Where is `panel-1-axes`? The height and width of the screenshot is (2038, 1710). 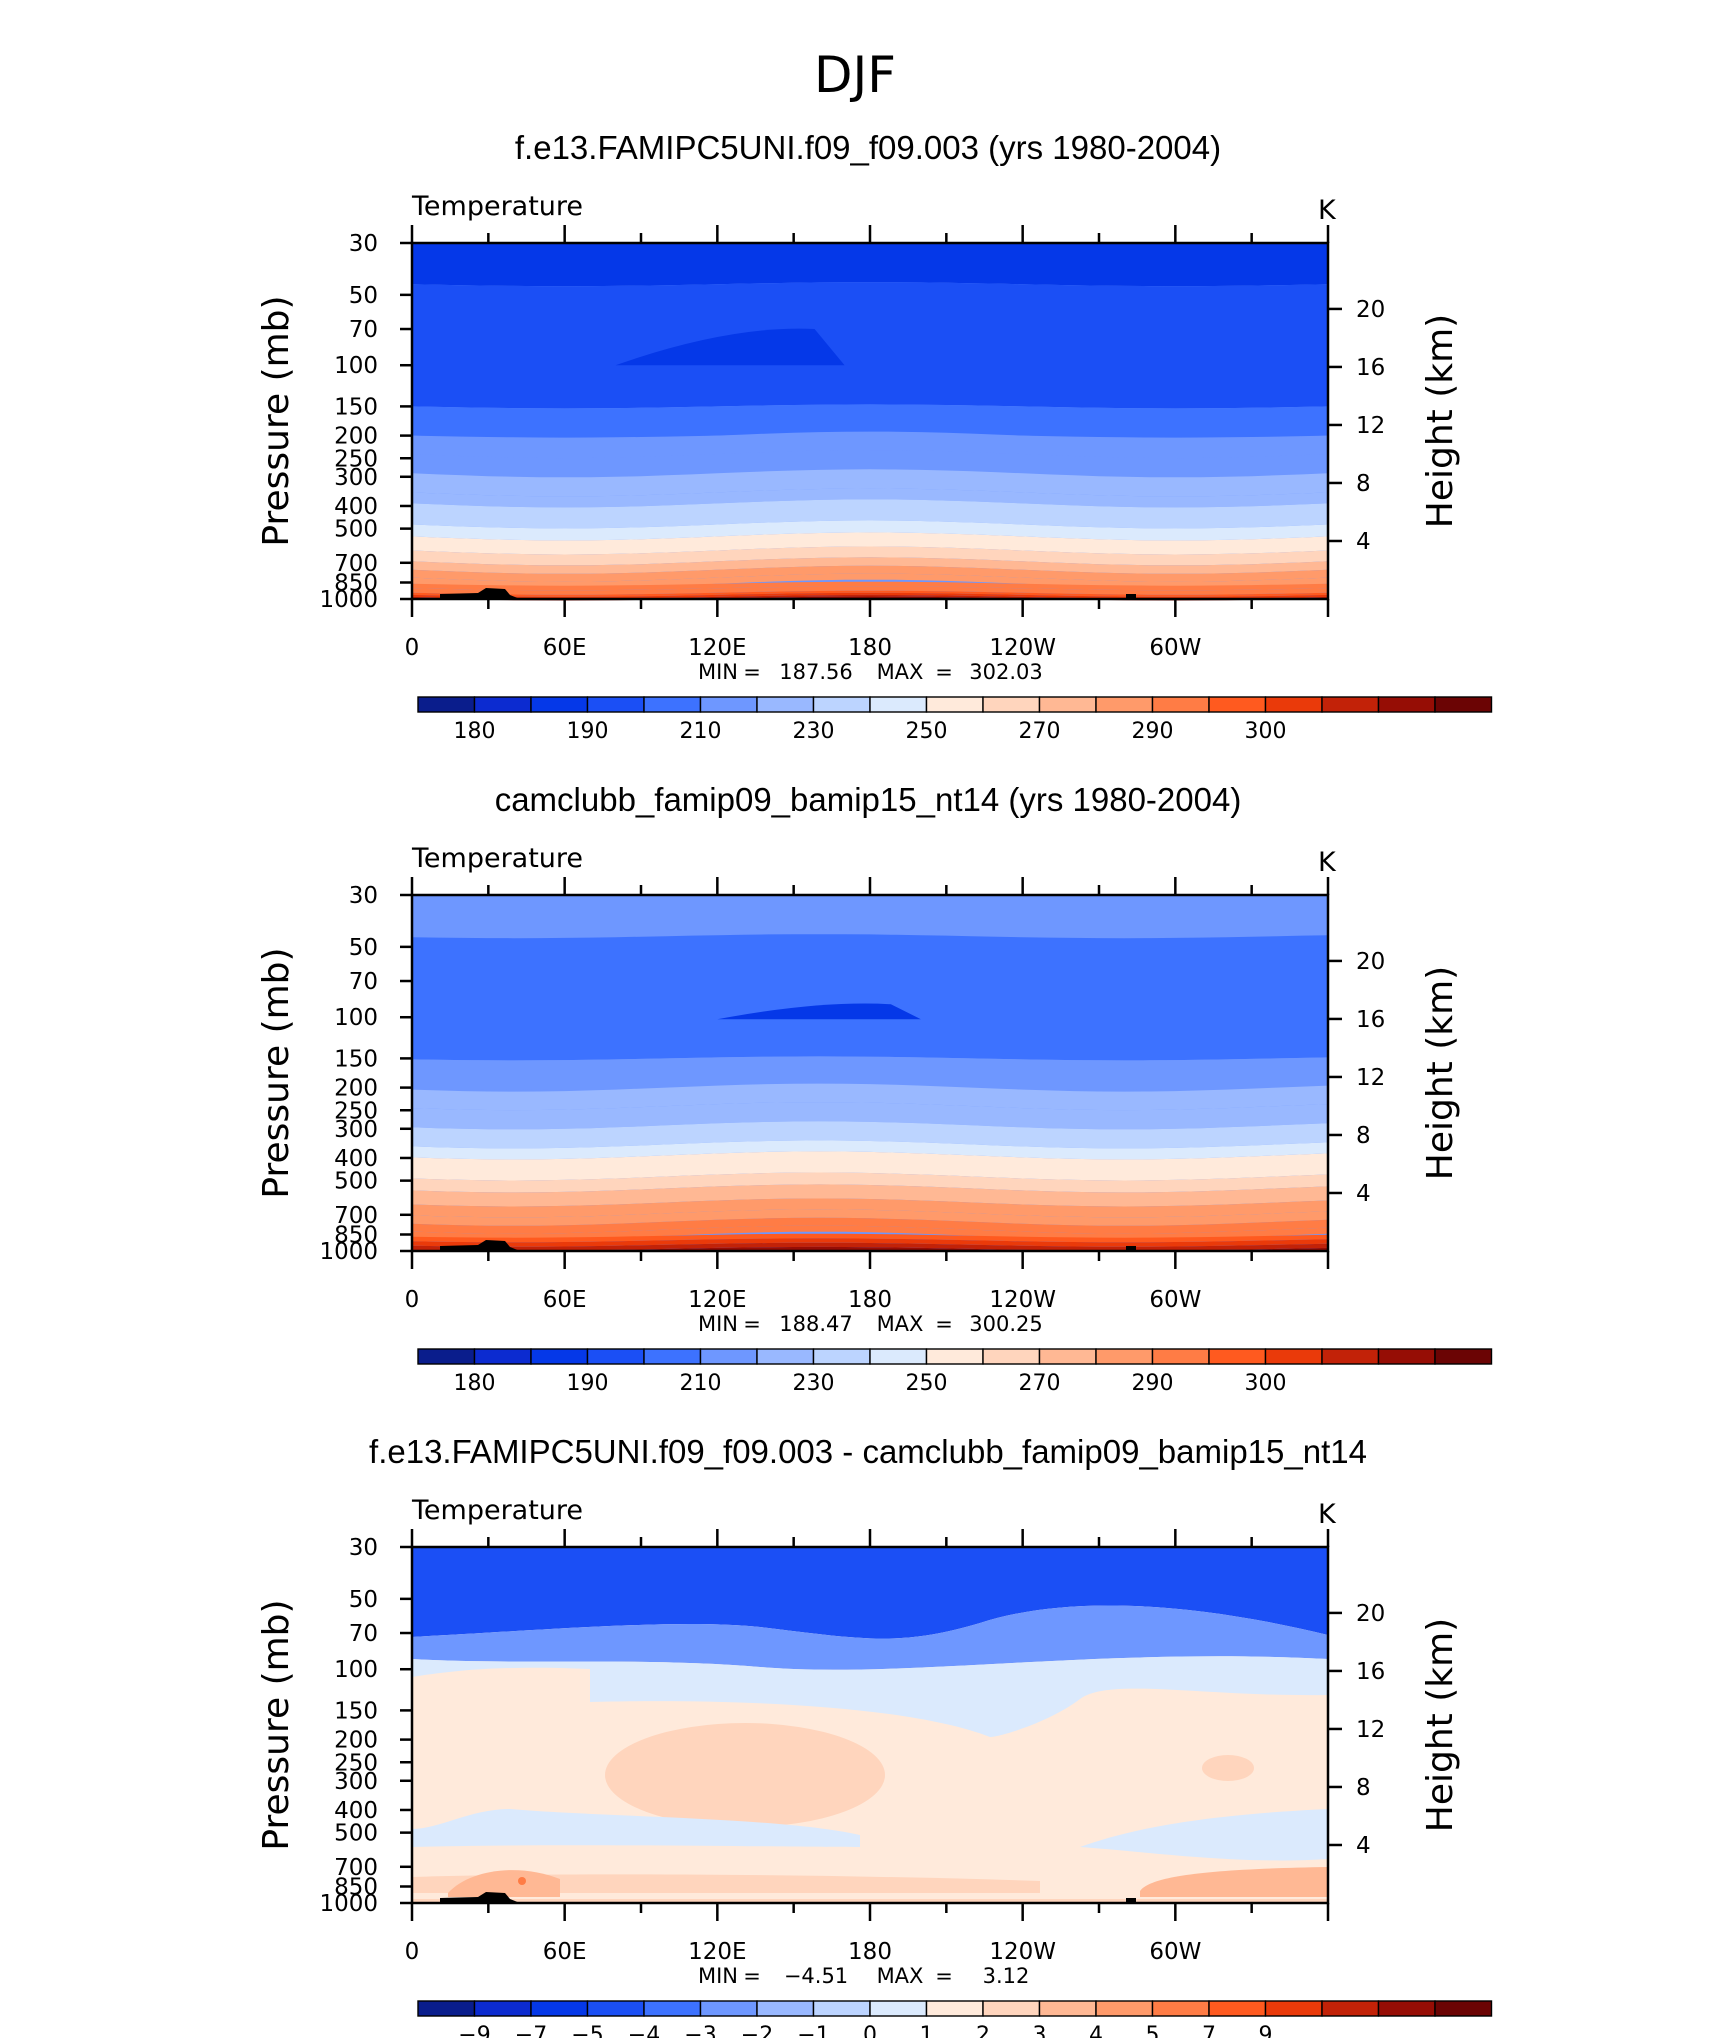
panel-1-axes is located at coordinates (871, 421).